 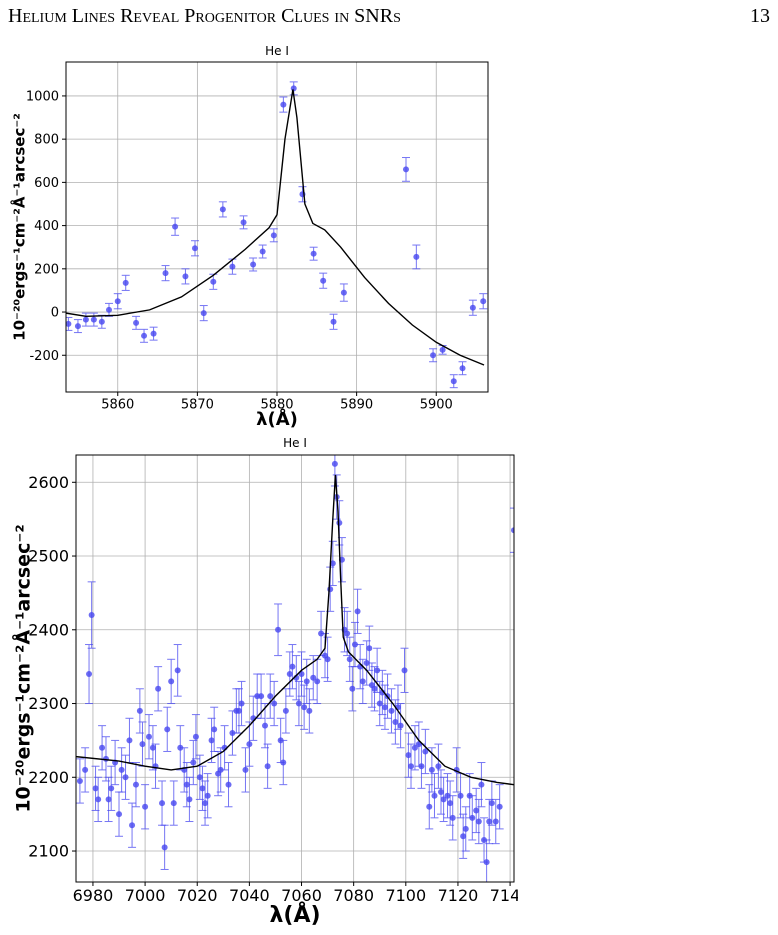 I want to click on y-tick-label: 2300, so click(x=48, y=703).